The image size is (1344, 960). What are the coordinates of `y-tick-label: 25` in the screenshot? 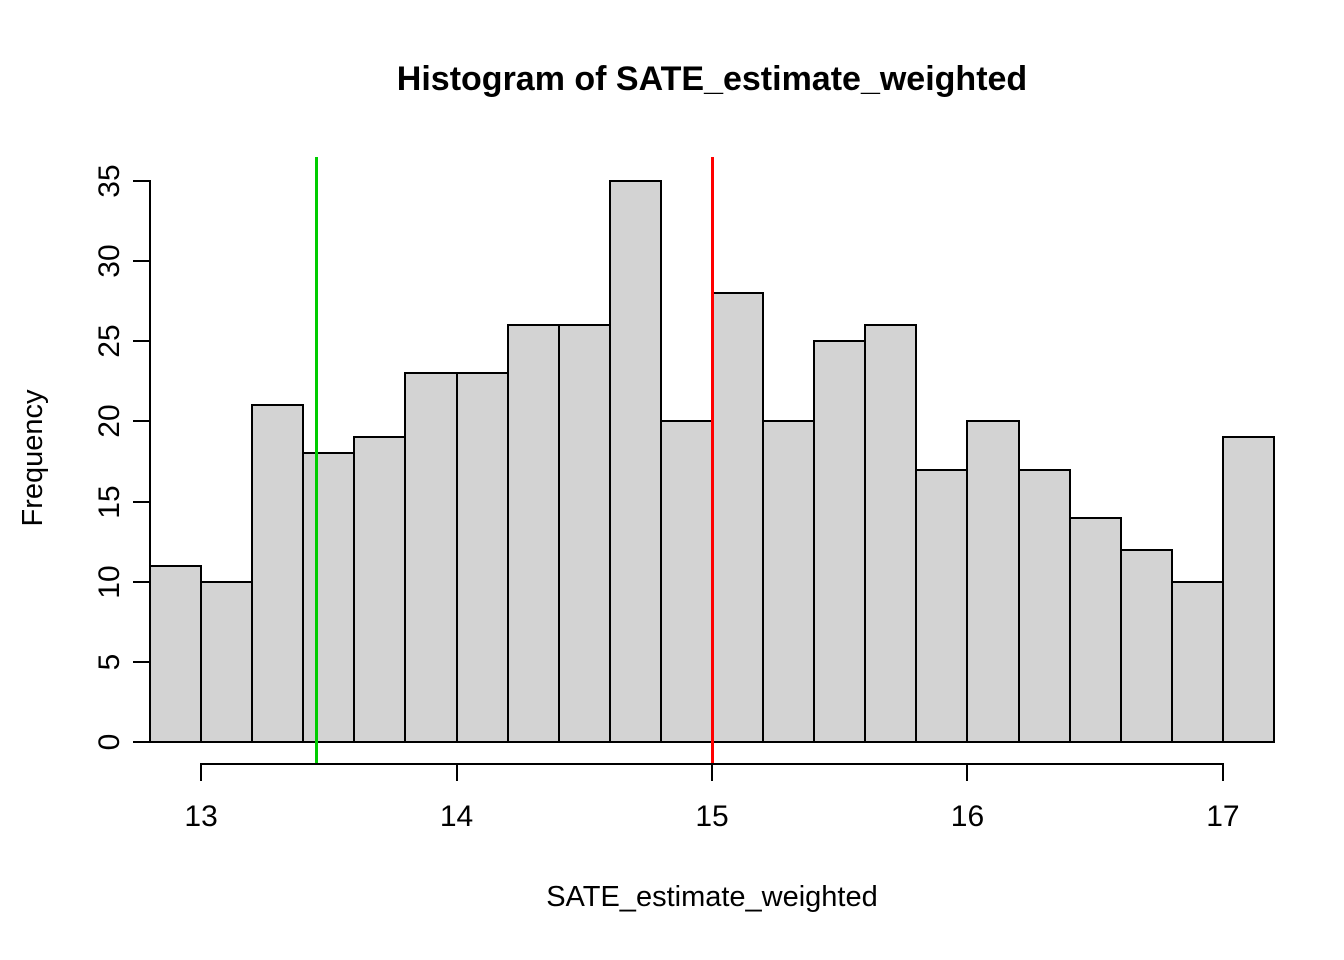 It's located at (109, 341).